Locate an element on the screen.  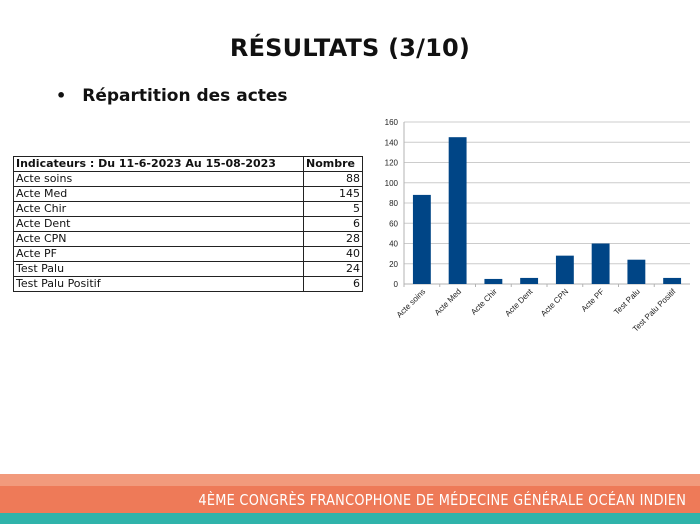
table-row: Test Palu Positif 6 is located at coordinates (188, 284).